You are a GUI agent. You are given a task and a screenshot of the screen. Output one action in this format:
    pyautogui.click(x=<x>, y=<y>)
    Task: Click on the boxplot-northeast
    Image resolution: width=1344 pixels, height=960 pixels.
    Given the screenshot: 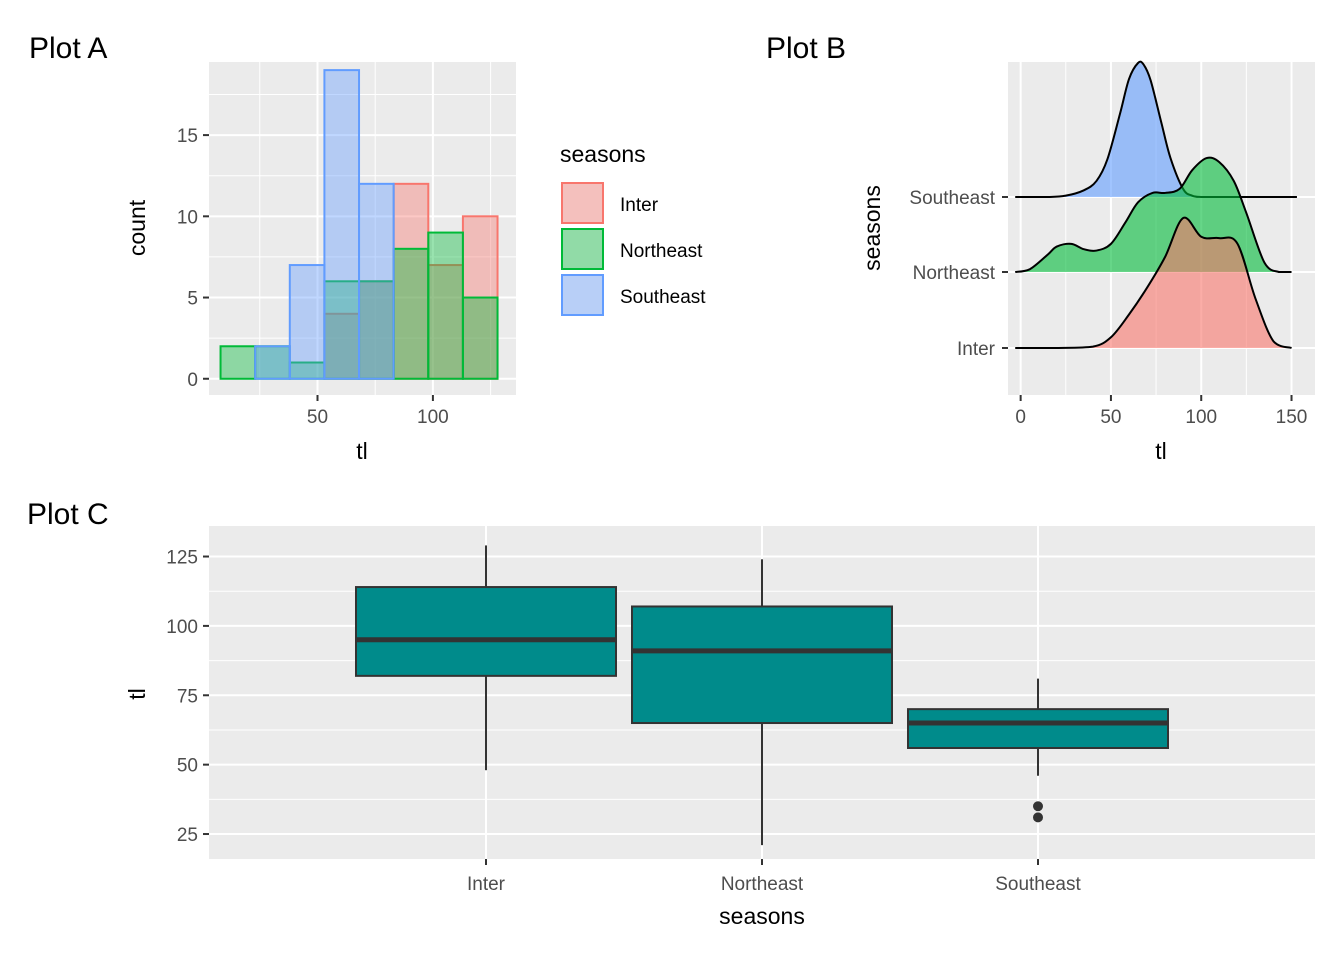 What is the action you would take?
    pyautogui.click(x=762, y=702)
    